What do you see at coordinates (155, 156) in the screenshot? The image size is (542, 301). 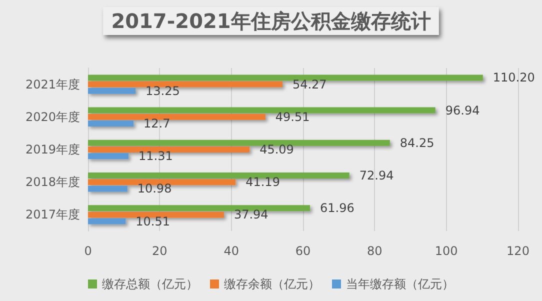 I see `data-label: 11.31` at bounding box center [155, 156].